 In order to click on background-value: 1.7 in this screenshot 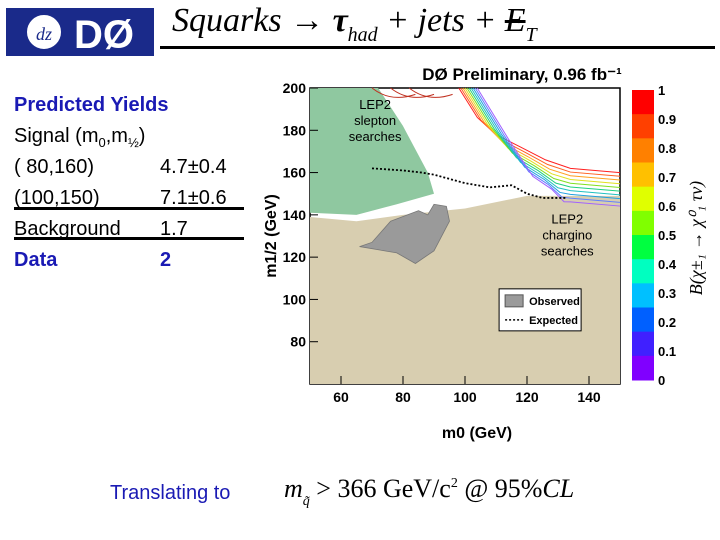, I will do `click(174, 229)`.